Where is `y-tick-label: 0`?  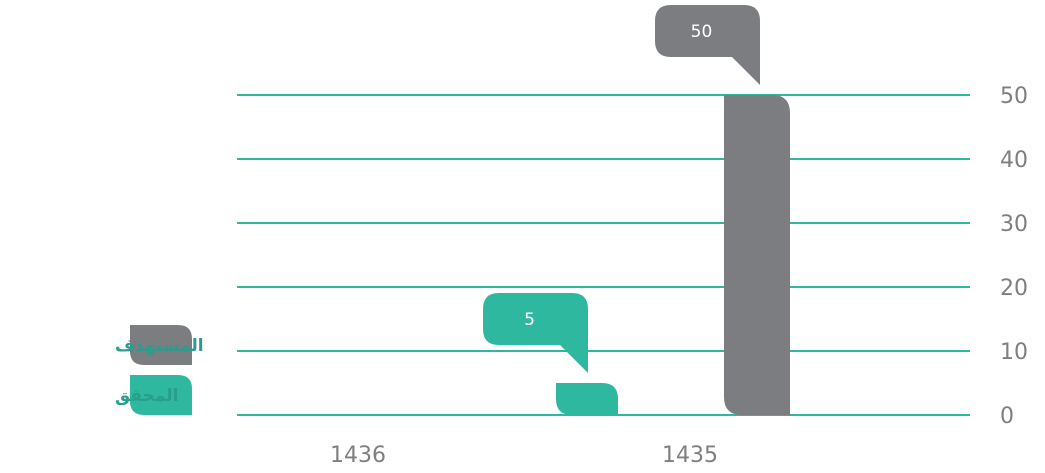
y-tick-label: 0 is located at coordinates (1007, 416).